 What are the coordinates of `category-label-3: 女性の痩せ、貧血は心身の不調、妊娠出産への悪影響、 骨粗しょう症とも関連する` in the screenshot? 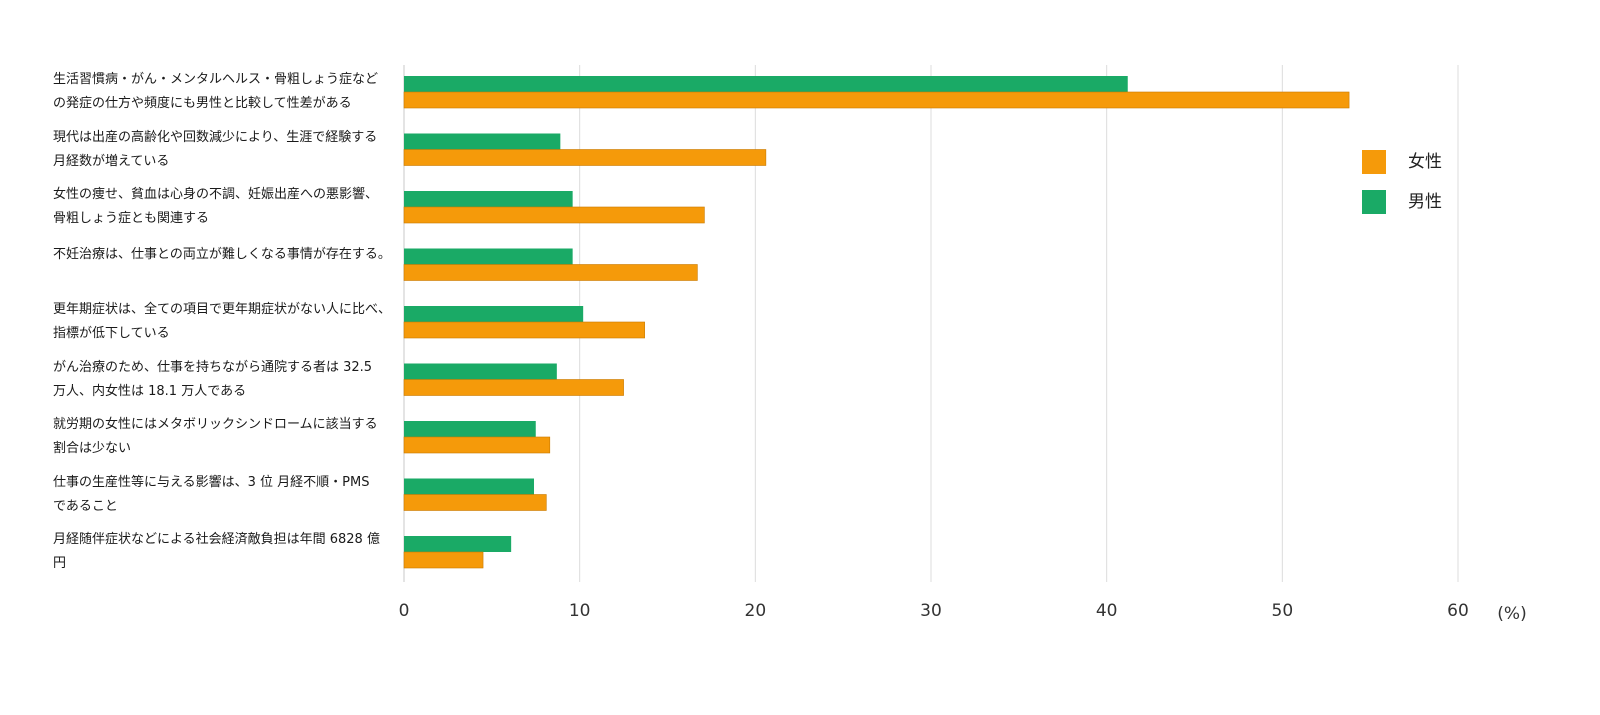 It's located at (216, 206).